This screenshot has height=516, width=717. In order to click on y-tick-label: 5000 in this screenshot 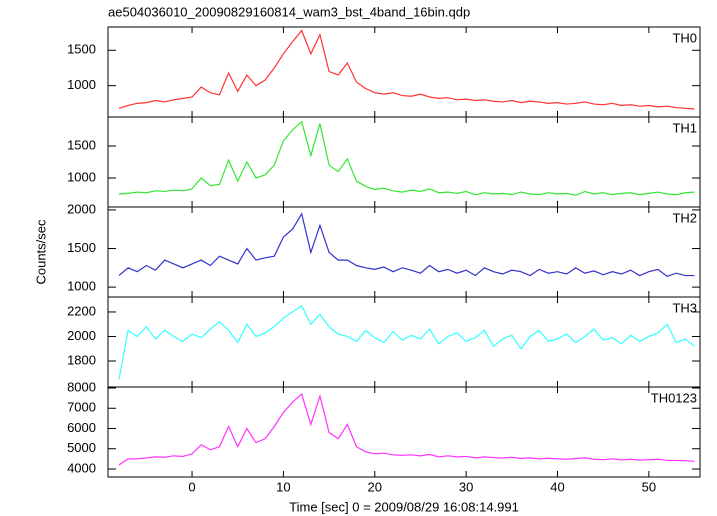, I will do `click(81, 447)`.